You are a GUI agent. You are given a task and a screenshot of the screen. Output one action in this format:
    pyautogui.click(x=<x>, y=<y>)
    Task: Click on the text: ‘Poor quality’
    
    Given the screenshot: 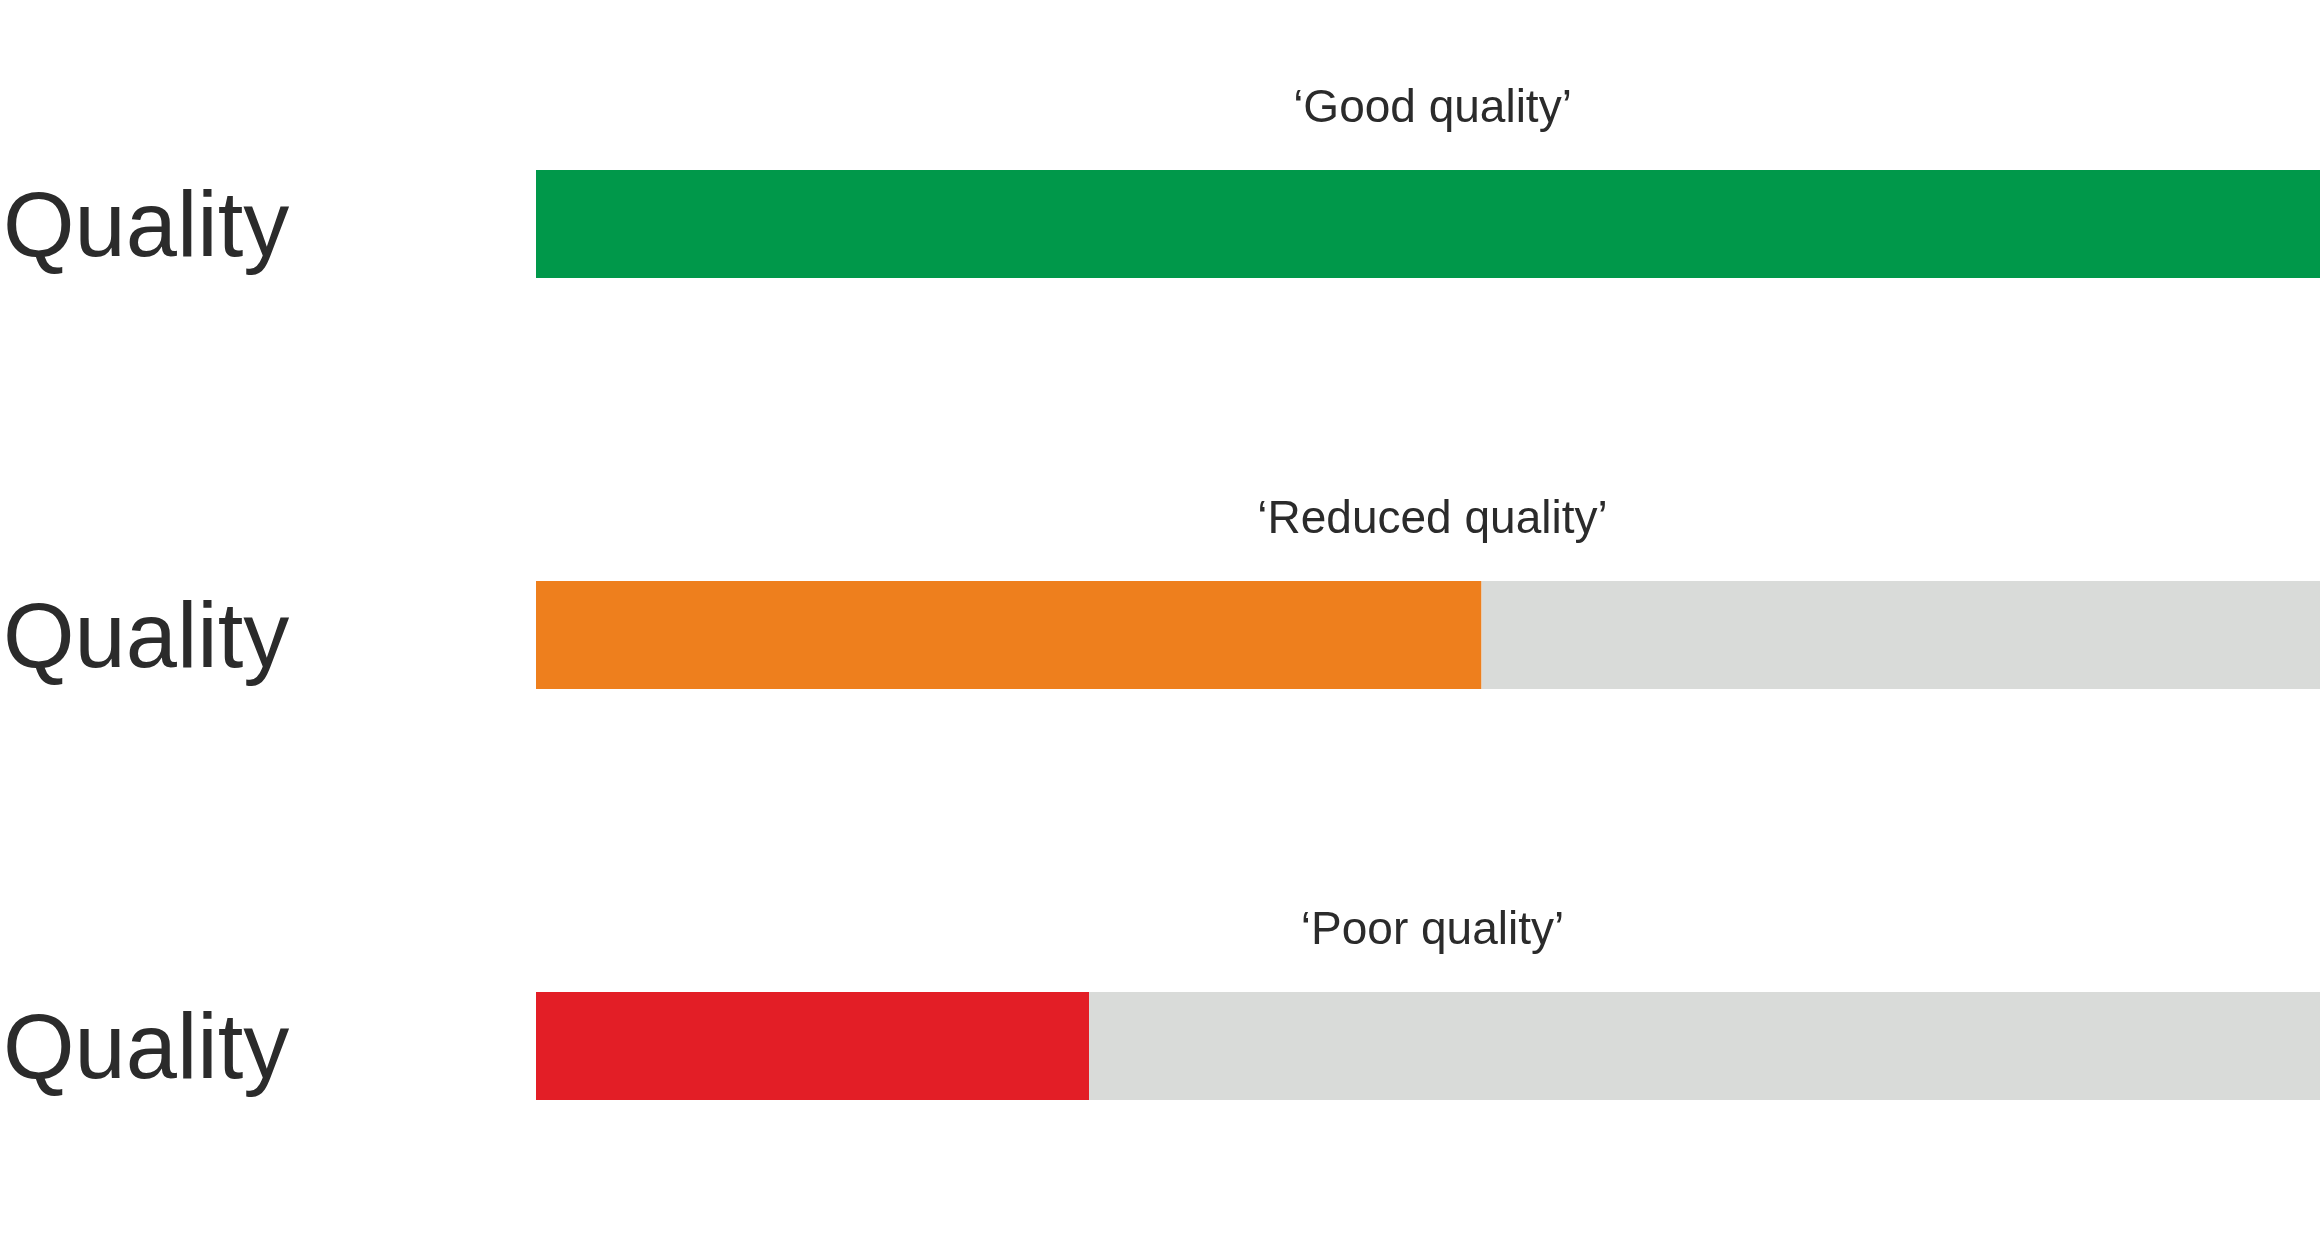 What is the action you would take?
    pyautogui.click(x=1432, y=928)
    